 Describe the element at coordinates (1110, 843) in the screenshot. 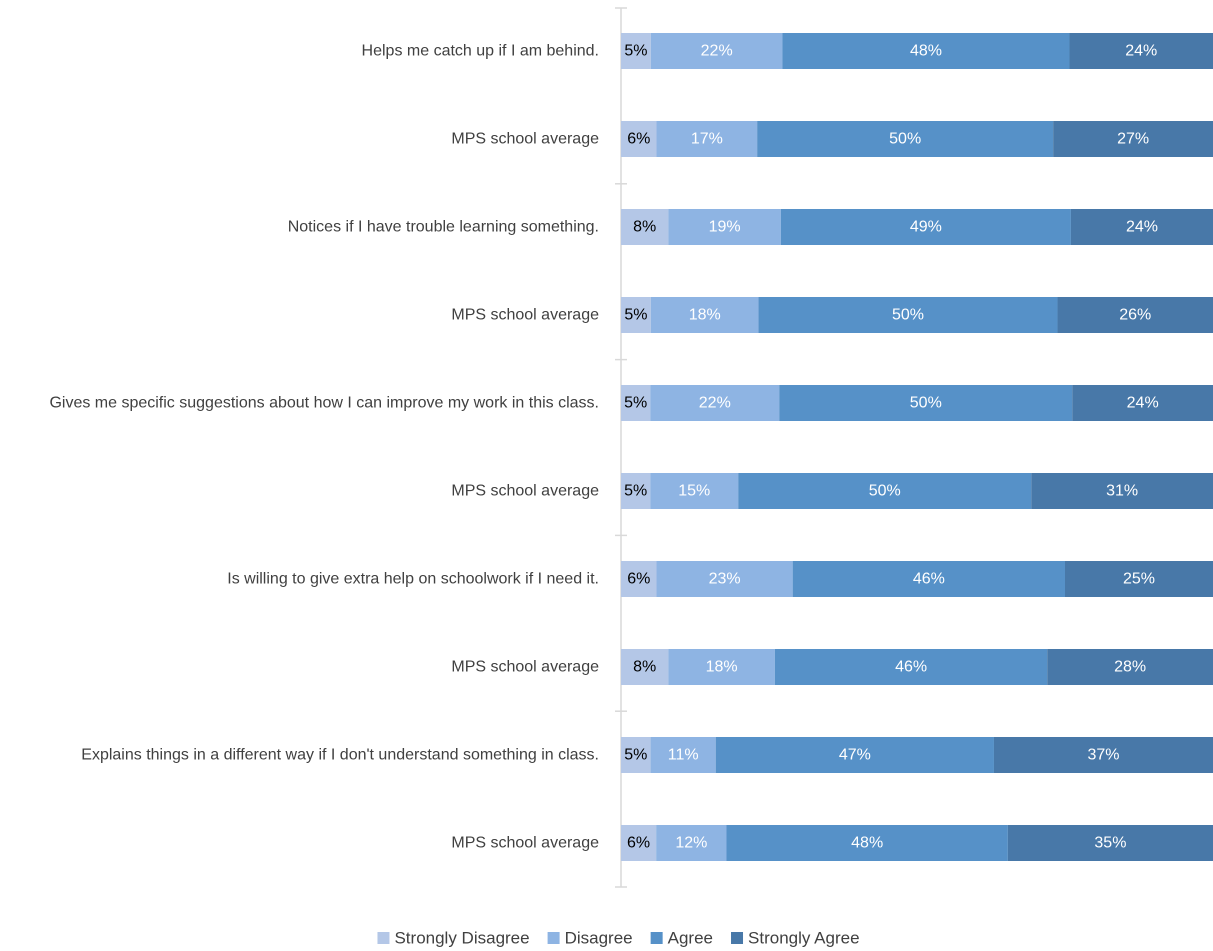

I see `data-label: 35%` at that location.